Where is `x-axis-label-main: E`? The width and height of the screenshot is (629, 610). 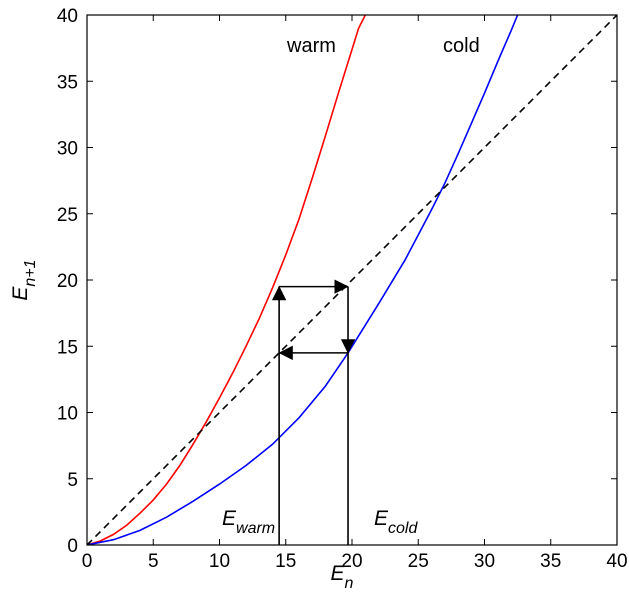 x-axis-label-main: E is located at coordinates (338, 573).